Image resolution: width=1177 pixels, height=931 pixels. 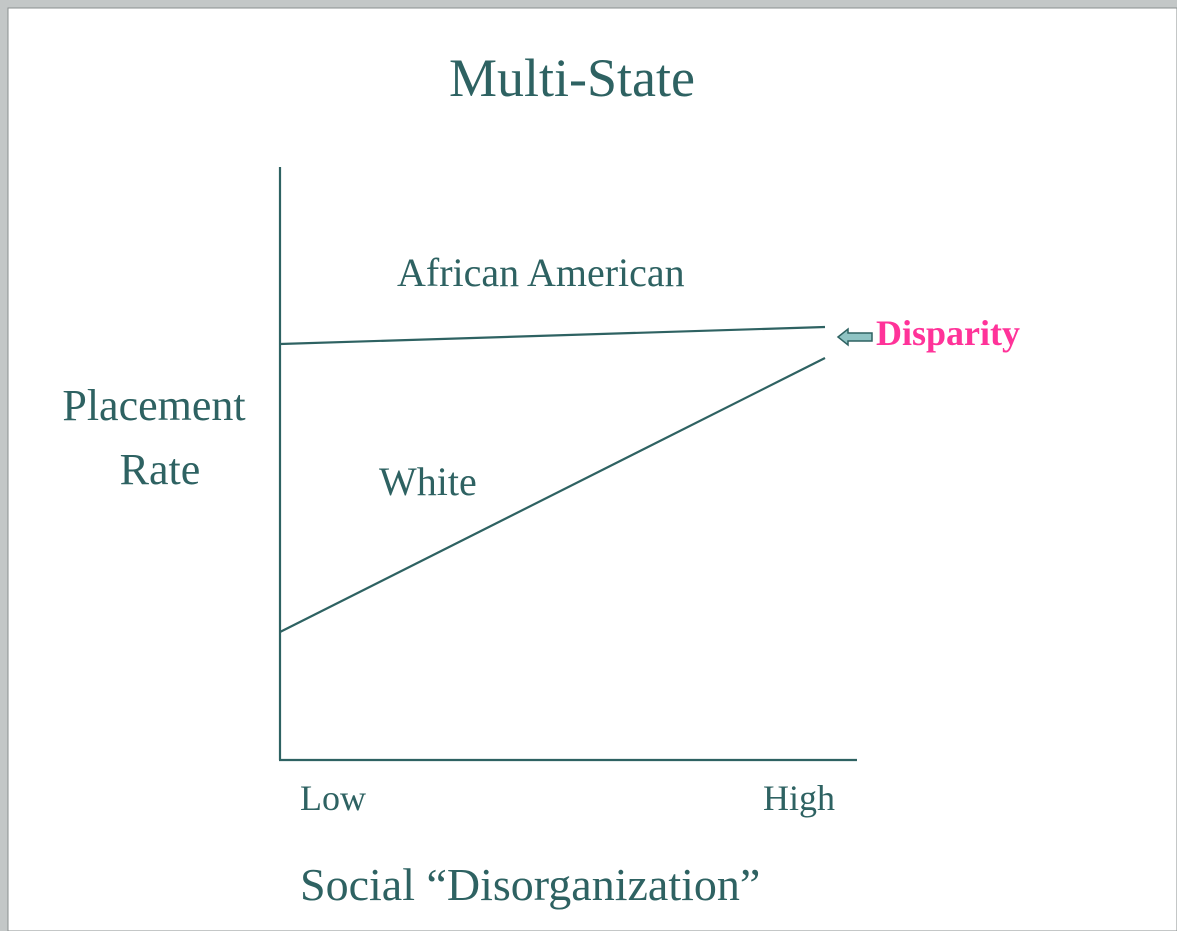 I want to click on x-tick-label: High, so click(x=799, y=798).